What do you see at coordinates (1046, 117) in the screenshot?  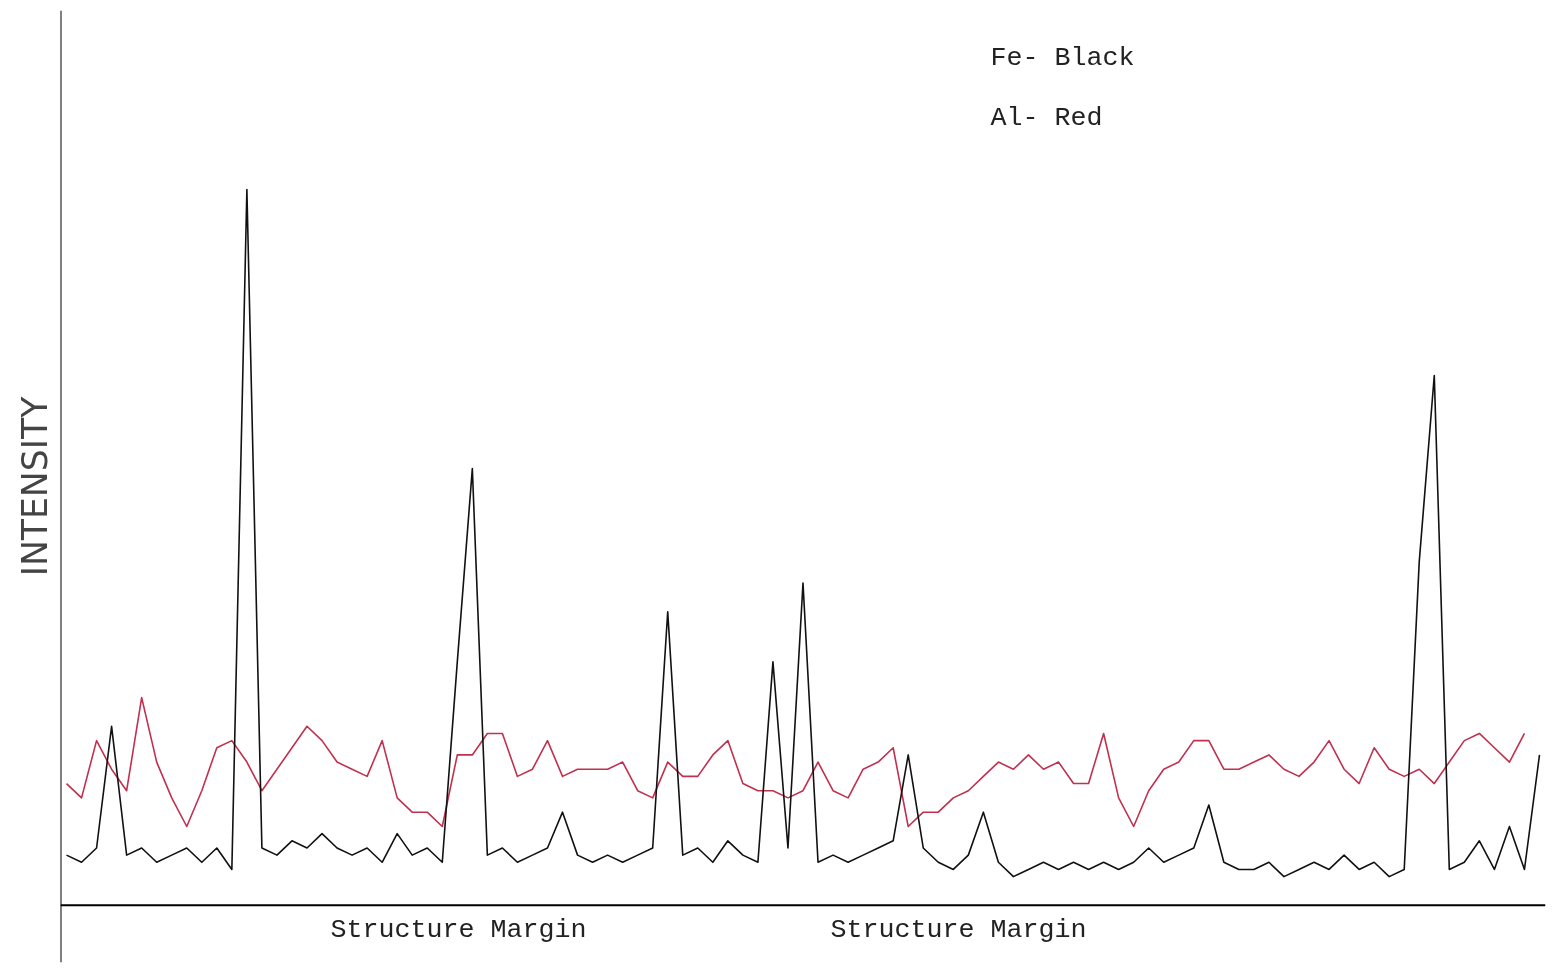 I see `text: Al- Red` at bounding box center [1046, 117].